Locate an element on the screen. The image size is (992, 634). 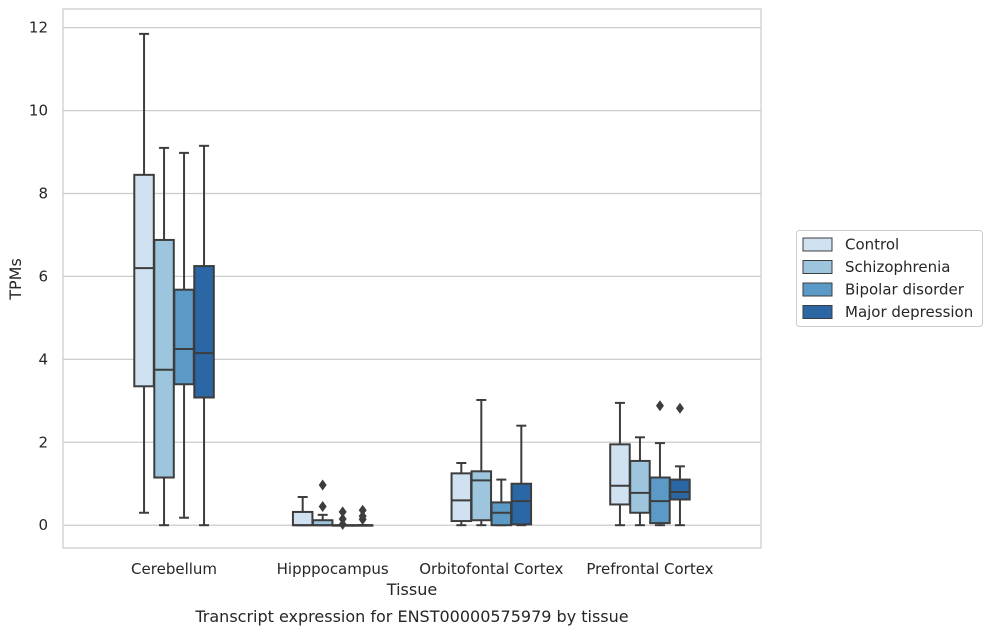
legend-label: Control is located at coordinates (872, 245).